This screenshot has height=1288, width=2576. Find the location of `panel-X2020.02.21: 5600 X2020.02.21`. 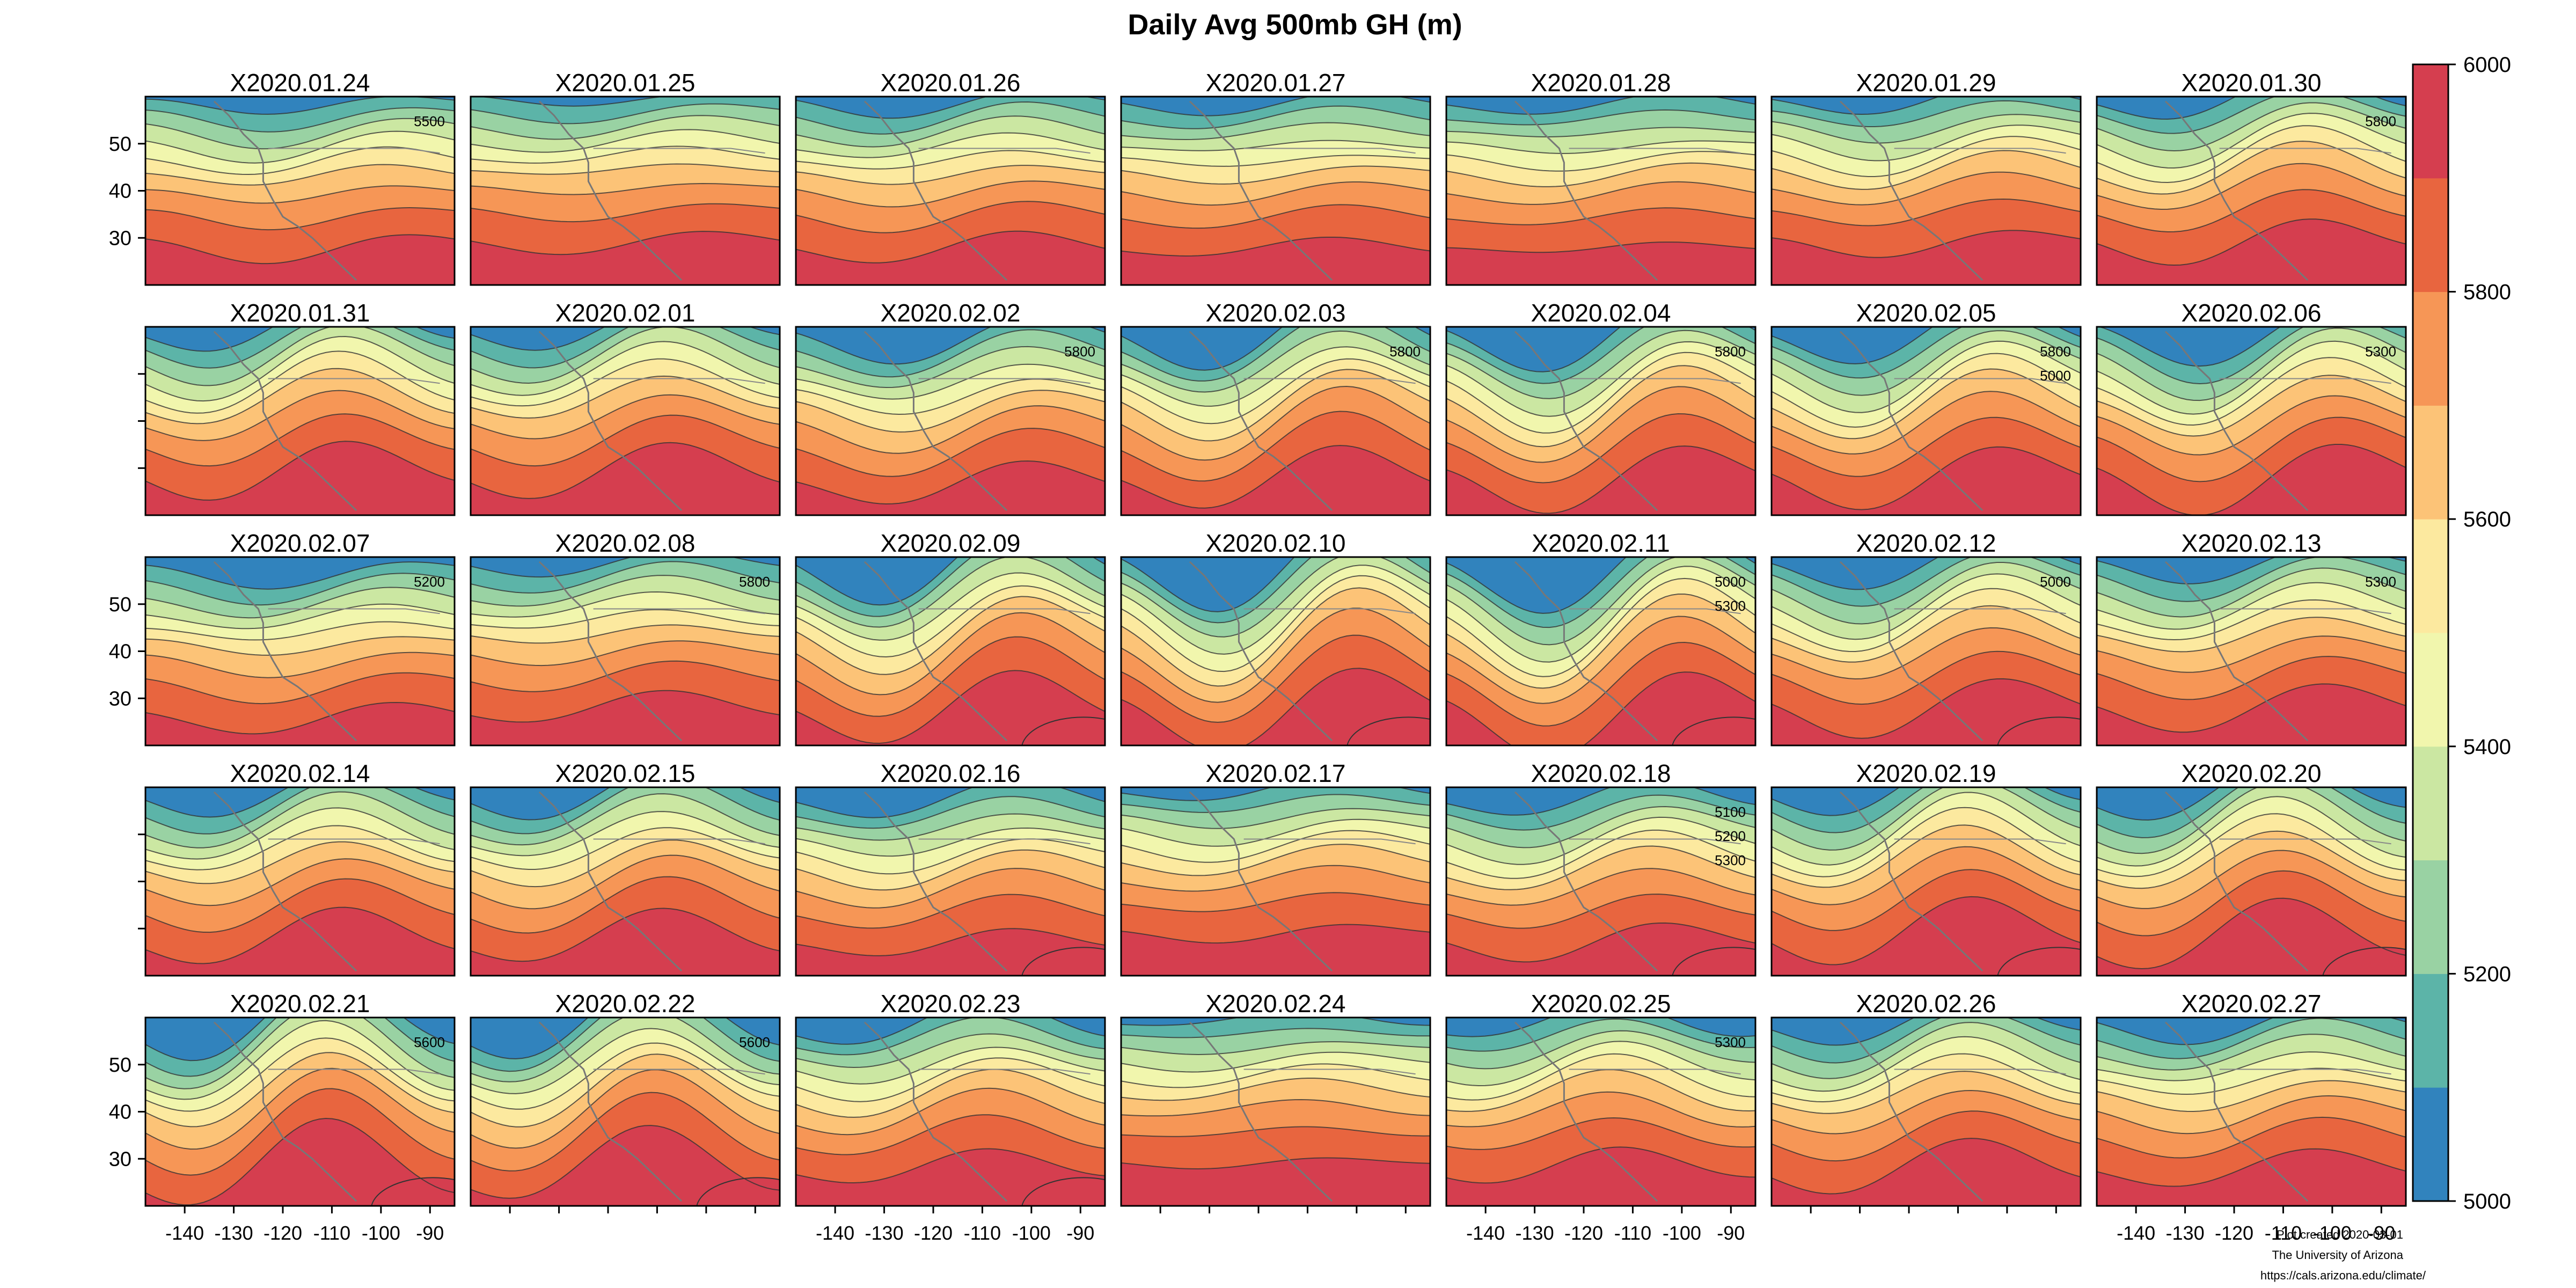

panel-X2020.02.21: 5600 X2020.02.21 is located at coordinates (300, 1098).